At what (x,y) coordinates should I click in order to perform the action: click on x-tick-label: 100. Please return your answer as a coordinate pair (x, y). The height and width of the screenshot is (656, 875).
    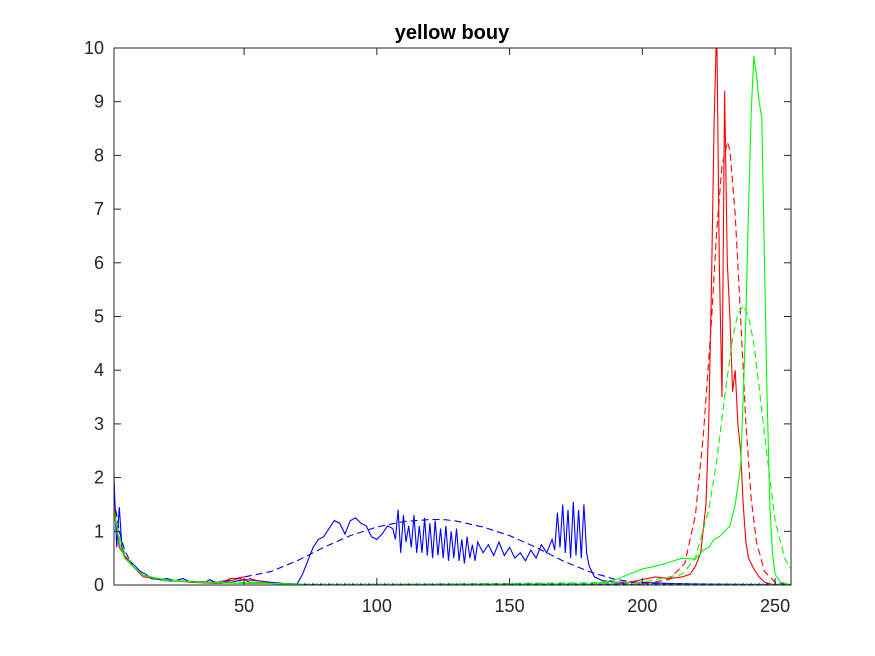
    Looking at the image, I should click on (377, 606).